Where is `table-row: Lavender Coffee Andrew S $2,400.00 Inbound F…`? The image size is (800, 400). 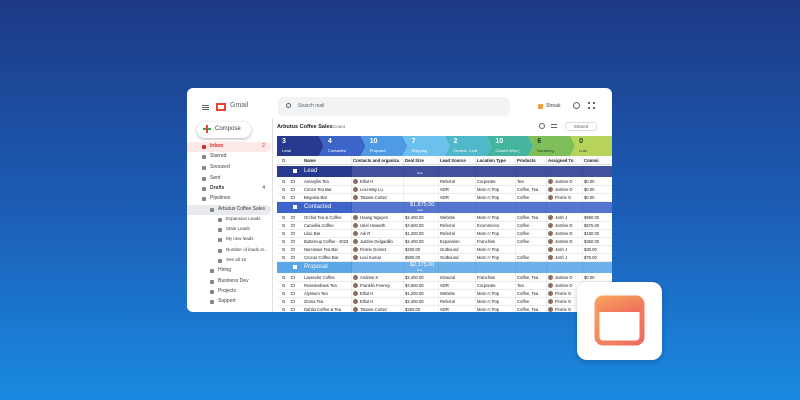 table-row: Lavender Coffee Andrew S $2,400.00 Inbound F… is located at coordinates (444, 278).